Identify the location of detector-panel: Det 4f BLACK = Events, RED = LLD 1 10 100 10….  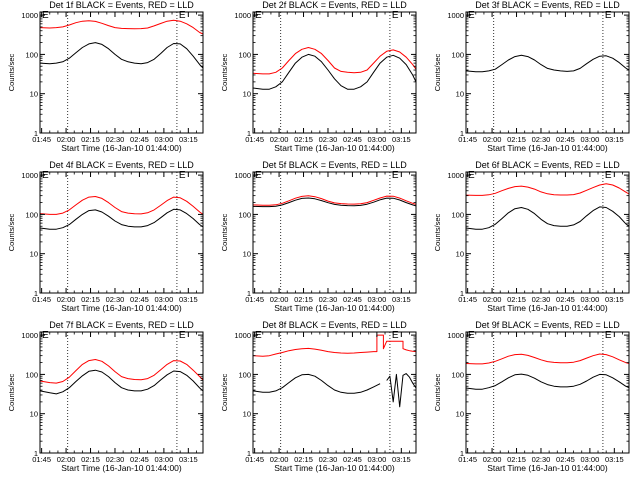
(106, 240).